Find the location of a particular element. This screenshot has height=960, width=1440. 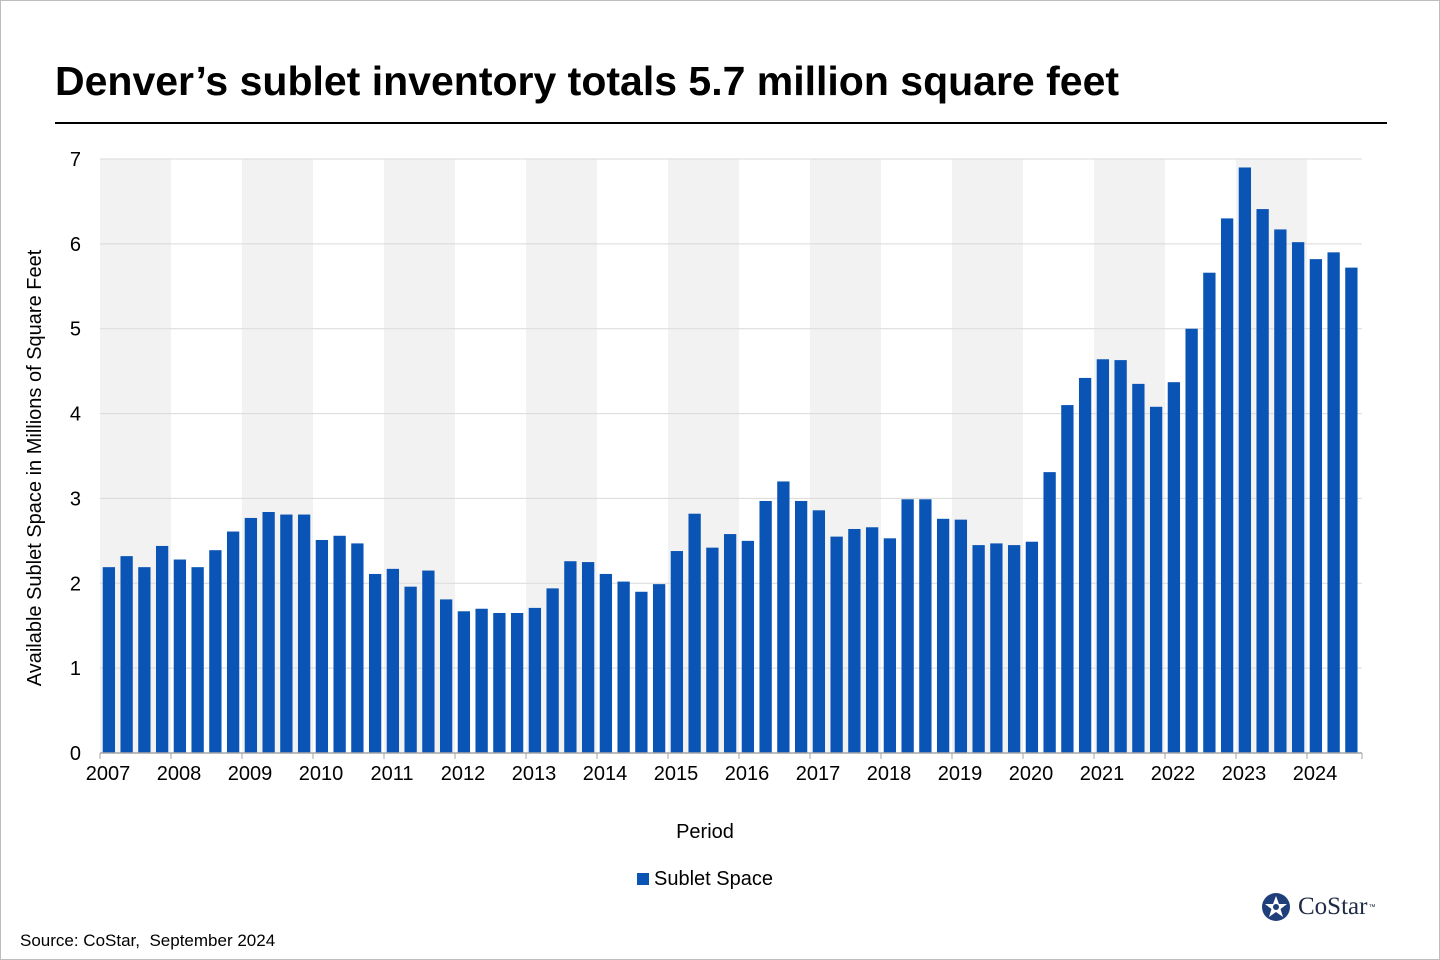

x-tick-label: 2016 is located at coordinates (747, 774).